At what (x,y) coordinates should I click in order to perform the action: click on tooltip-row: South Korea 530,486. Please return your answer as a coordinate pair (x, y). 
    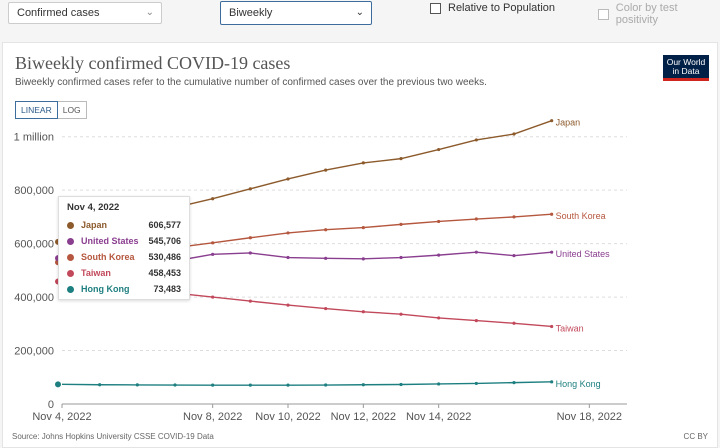
    Looking at the image, I should click on (124, 257).